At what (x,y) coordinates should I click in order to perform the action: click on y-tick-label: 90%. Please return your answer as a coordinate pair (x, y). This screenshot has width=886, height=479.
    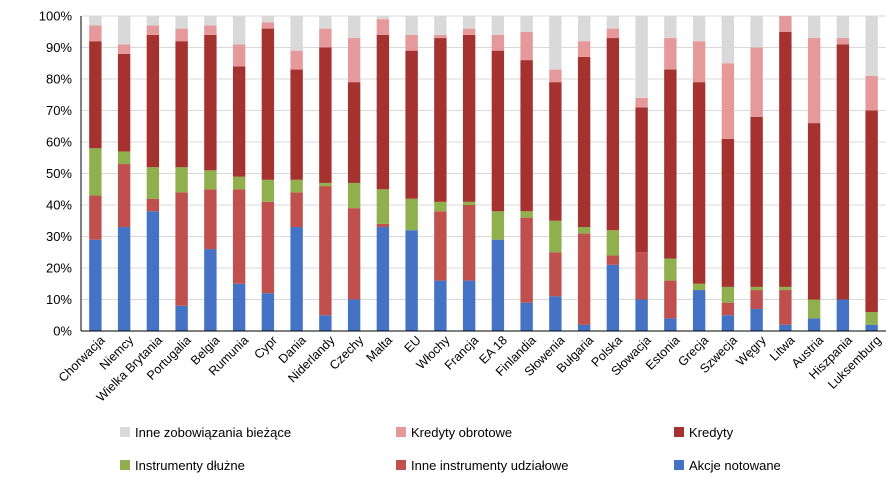
    Looking at the image, I should click on (59, 47).